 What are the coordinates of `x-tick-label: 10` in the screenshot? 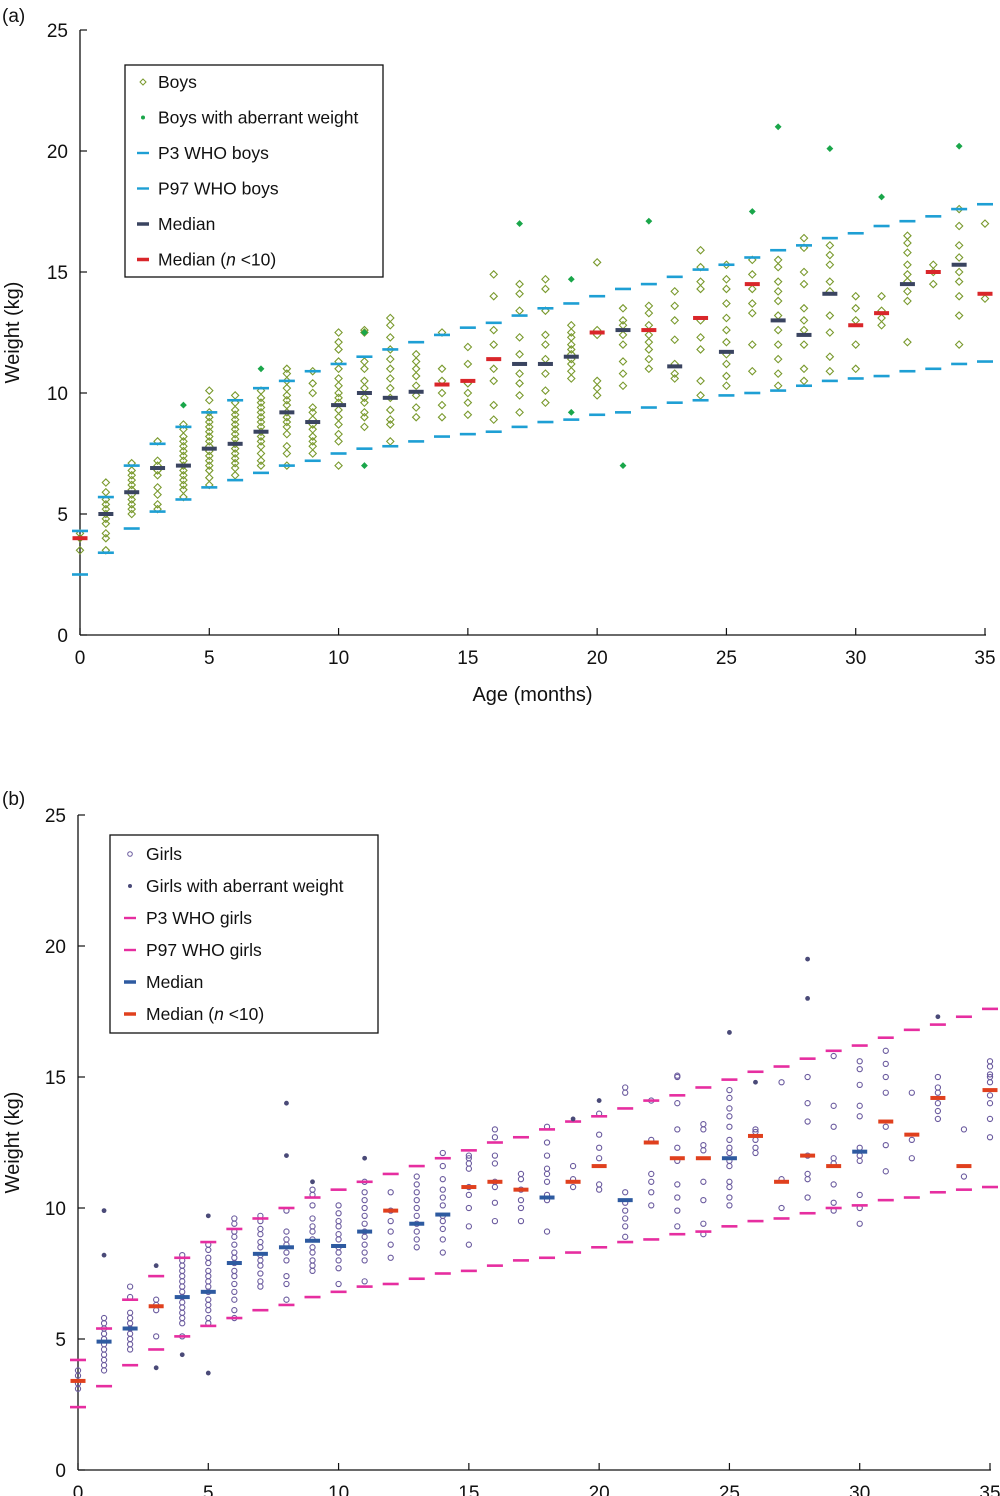 It's located at (338, 1489).